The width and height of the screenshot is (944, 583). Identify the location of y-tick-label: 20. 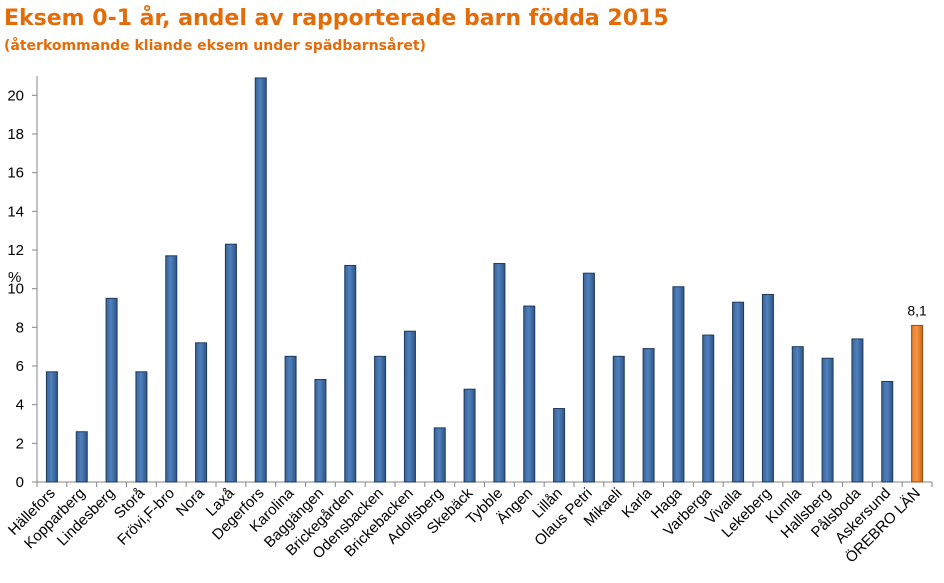
(15, 95).